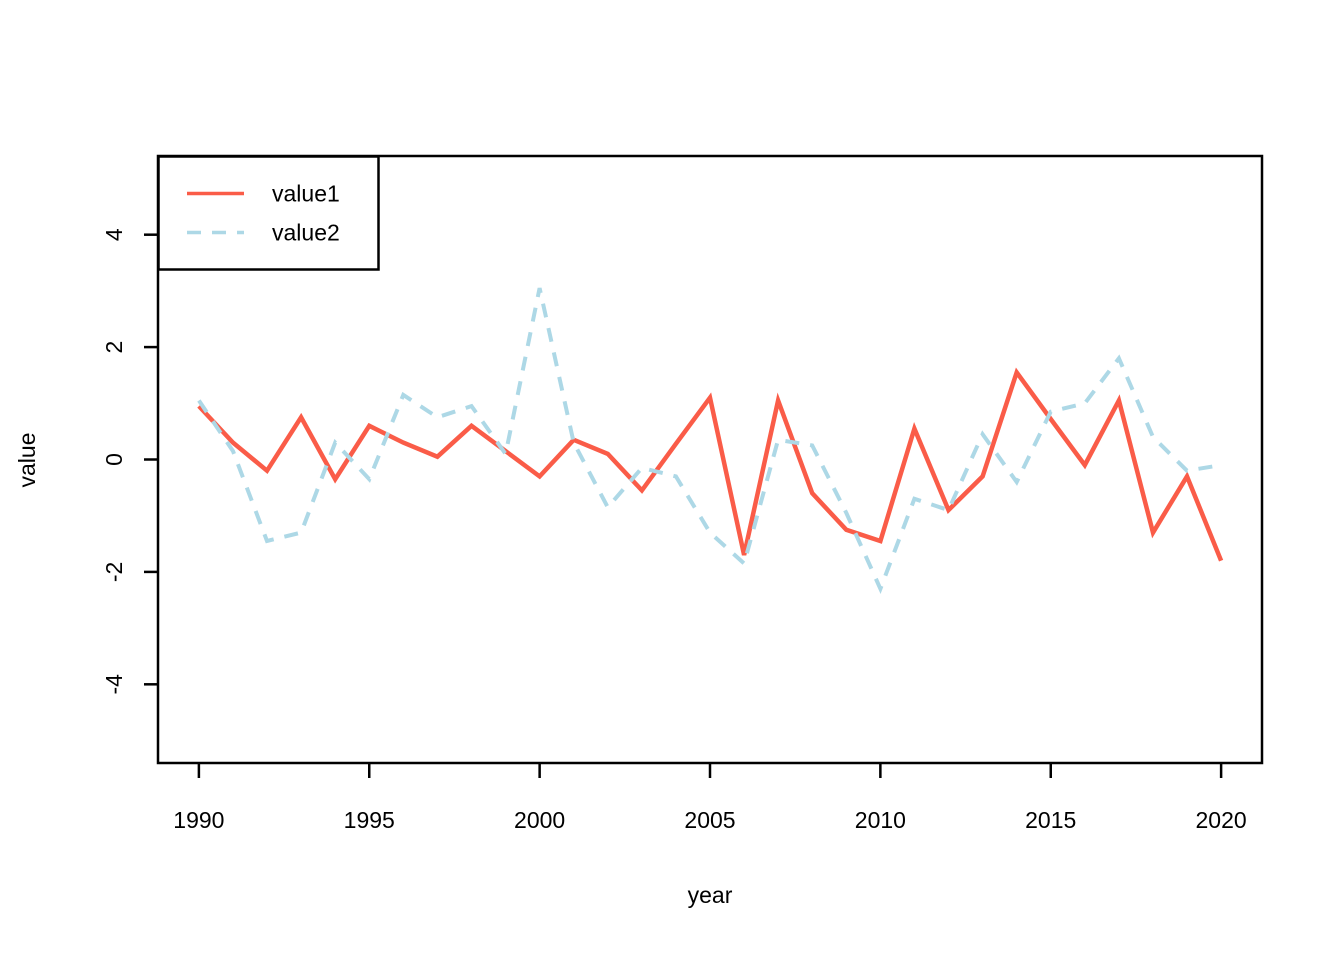  Describe the element at coordinates (129, 461) in the screenshot. I see `y-axis: -4 -2 0 2 4` at that location.